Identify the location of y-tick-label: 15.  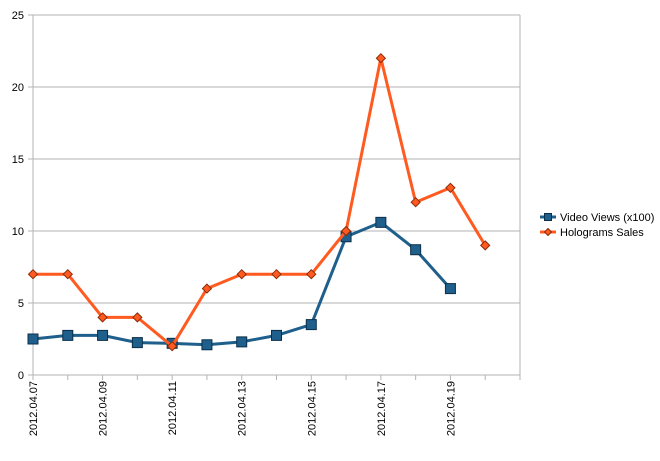
(18, 160).